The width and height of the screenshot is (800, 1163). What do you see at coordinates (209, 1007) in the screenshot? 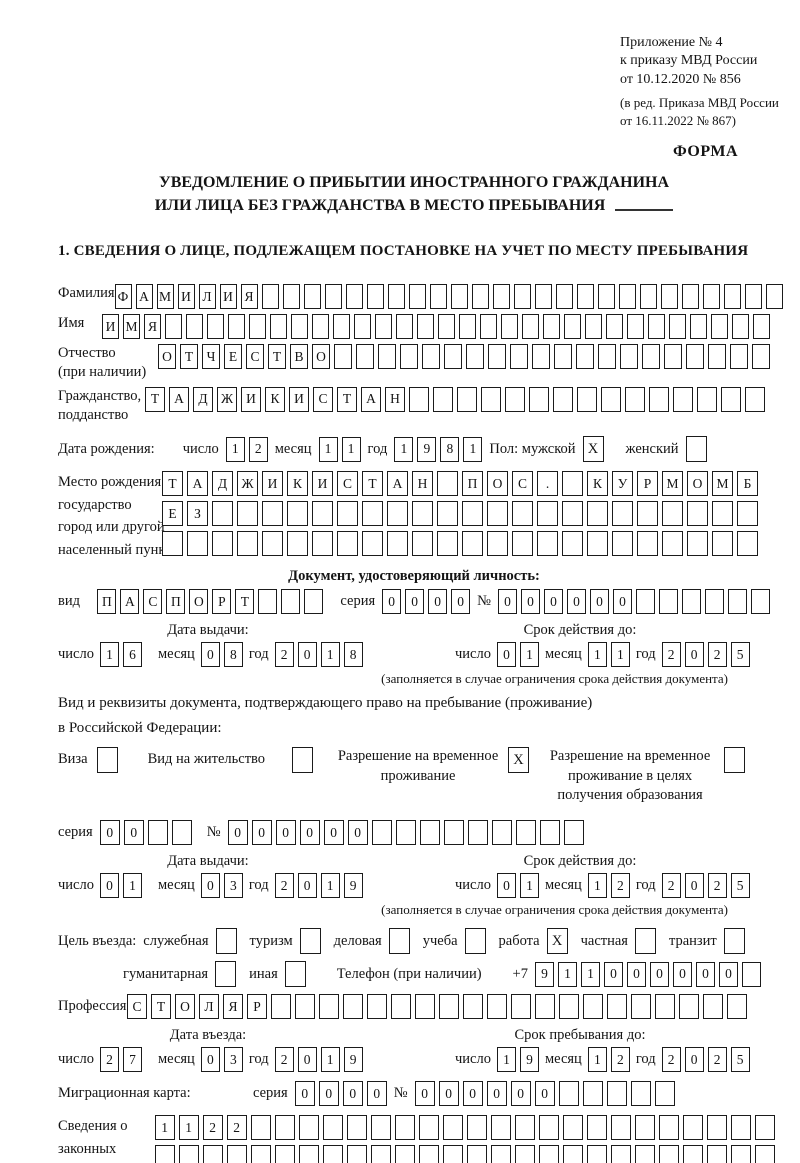
I see `char-cell: Л` at bounding box center [209, 1007].